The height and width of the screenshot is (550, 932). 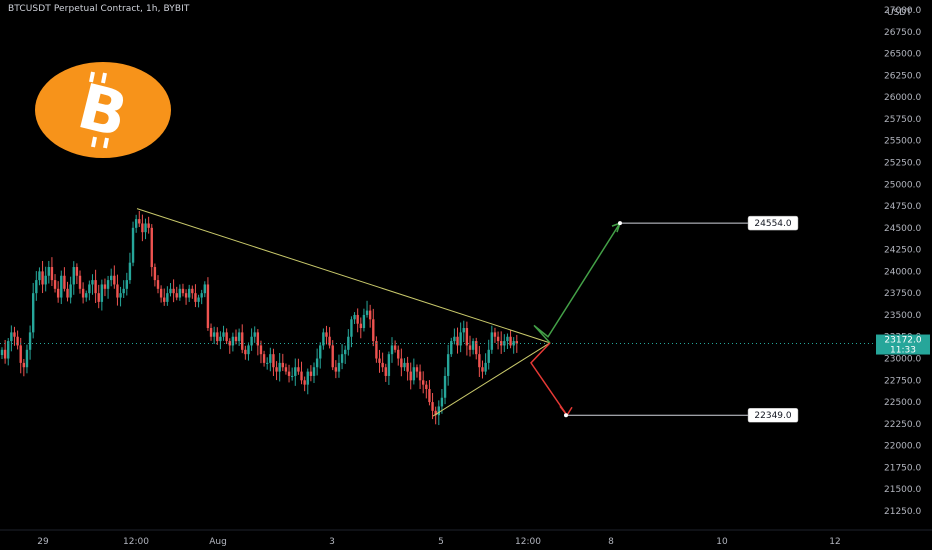 I want to click on projection-up-arrow, so click(x=577, y=283).